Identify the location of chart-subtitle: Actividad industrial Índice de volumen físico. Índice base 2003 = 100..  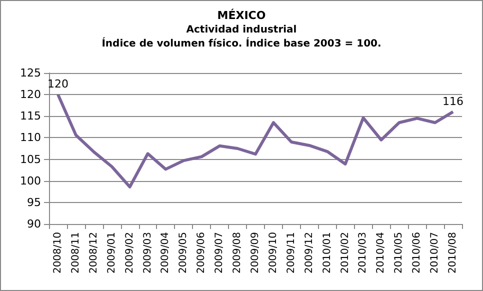
(242, 37).